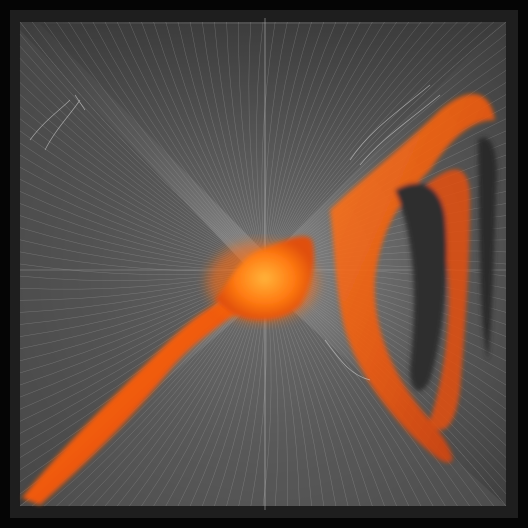  Describe the element at coordinates (487, 248) in the screenshot. I see `lava-cavity-right` at that location.